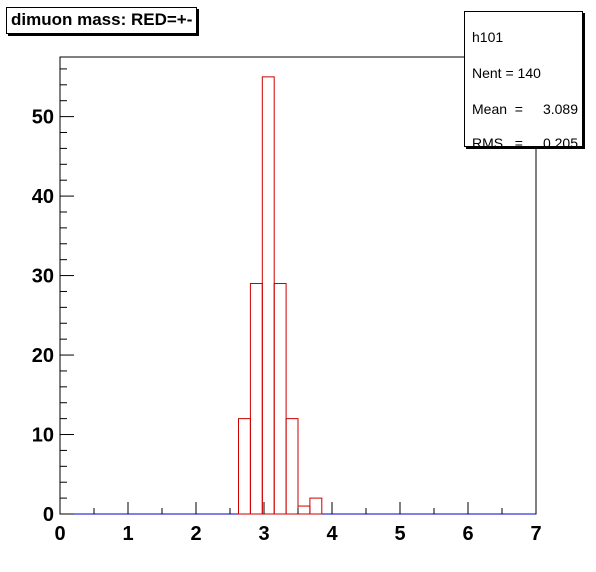 The height and width of the screenshot is (572, 596). I want to click on x-tick-label: 4, so click(332, 534).